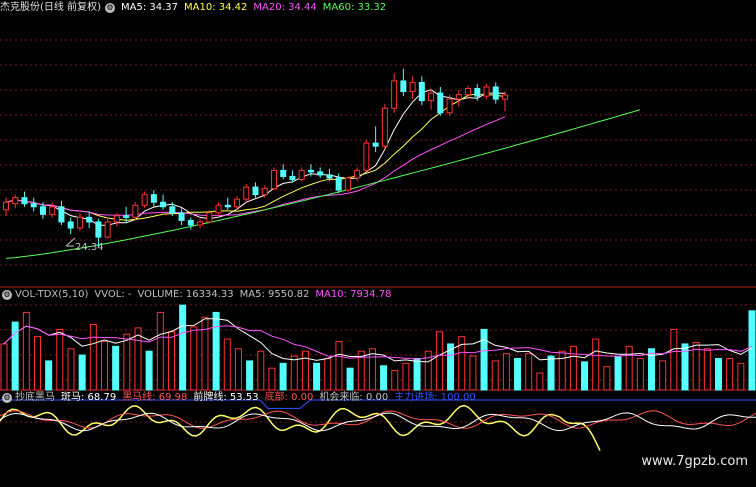 The image size is (756, 487). Describe the element at coordinates (354, 397) in the screenshot. I see `indicator_panel-legend-item: 机会来临: 0.00` at that location.